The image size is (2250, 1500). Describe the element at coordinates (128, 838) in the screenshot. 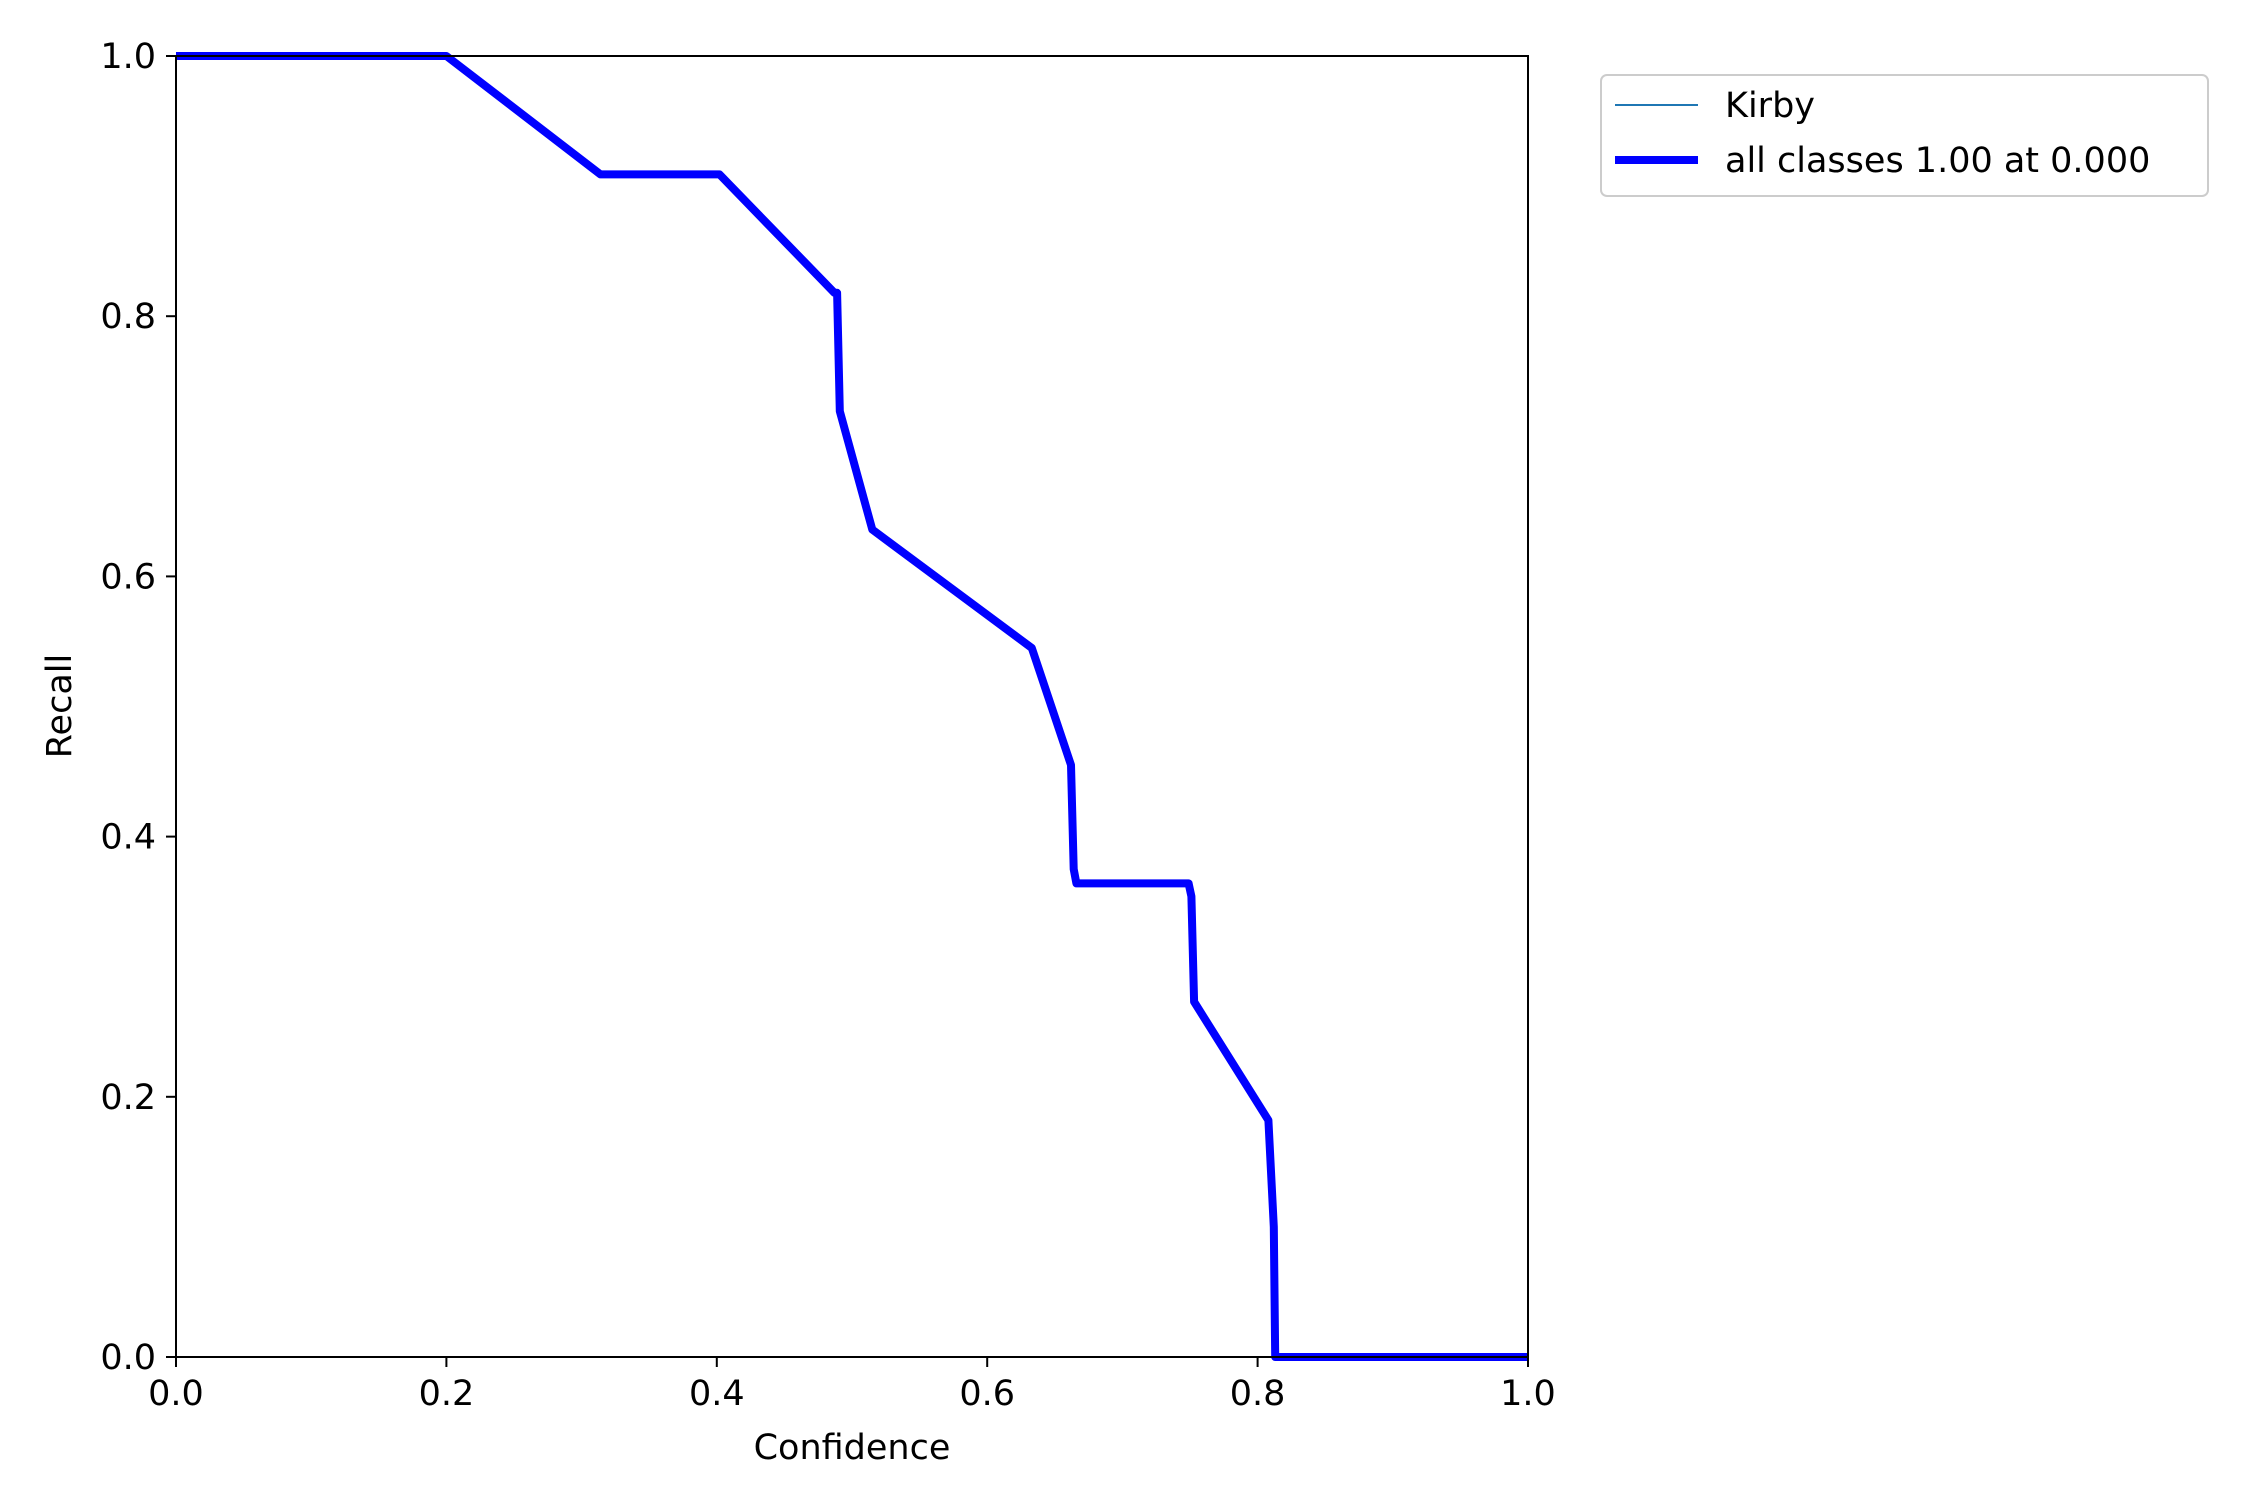

I see `y-tick-label: 0.4` at that location.